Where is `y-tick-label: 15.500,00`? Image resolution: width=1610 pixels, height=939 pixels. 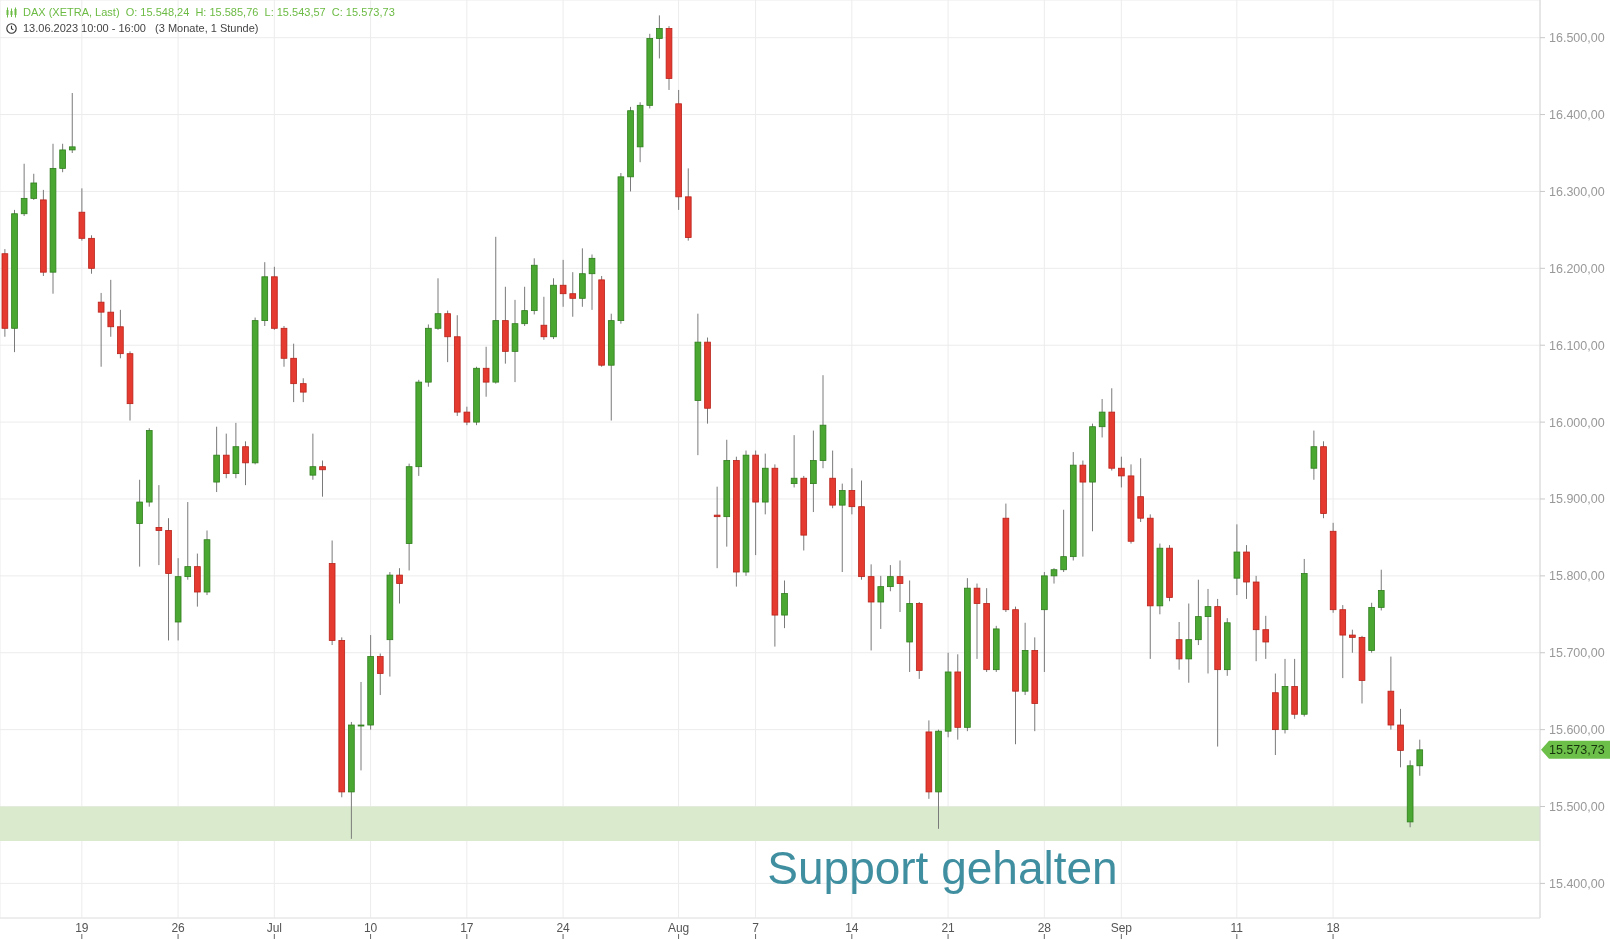
y-tick-label: 15.500,00 is located at coordinates (1577, 806).